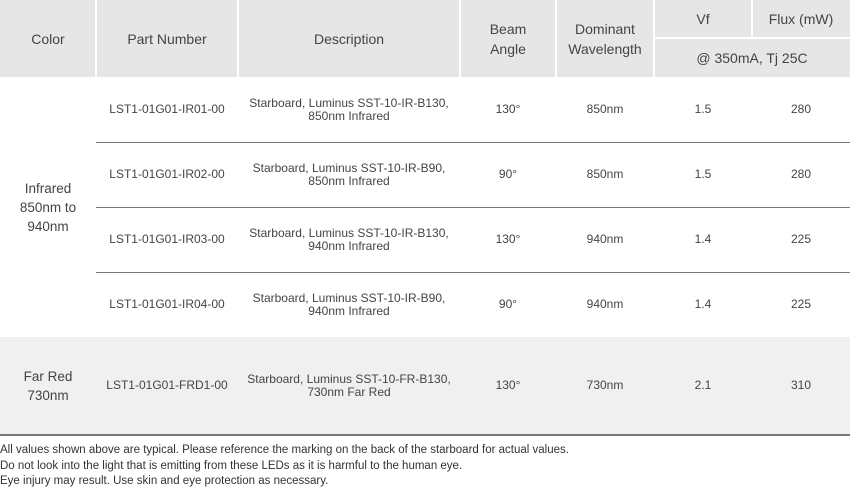 Image resolution: width=850 pixels, height=489 pixels. What do you see at coordinates (508, 38) in the screenshot?
I see `header-beam-angle: Beam Angle` at bounding box center [508, 38].